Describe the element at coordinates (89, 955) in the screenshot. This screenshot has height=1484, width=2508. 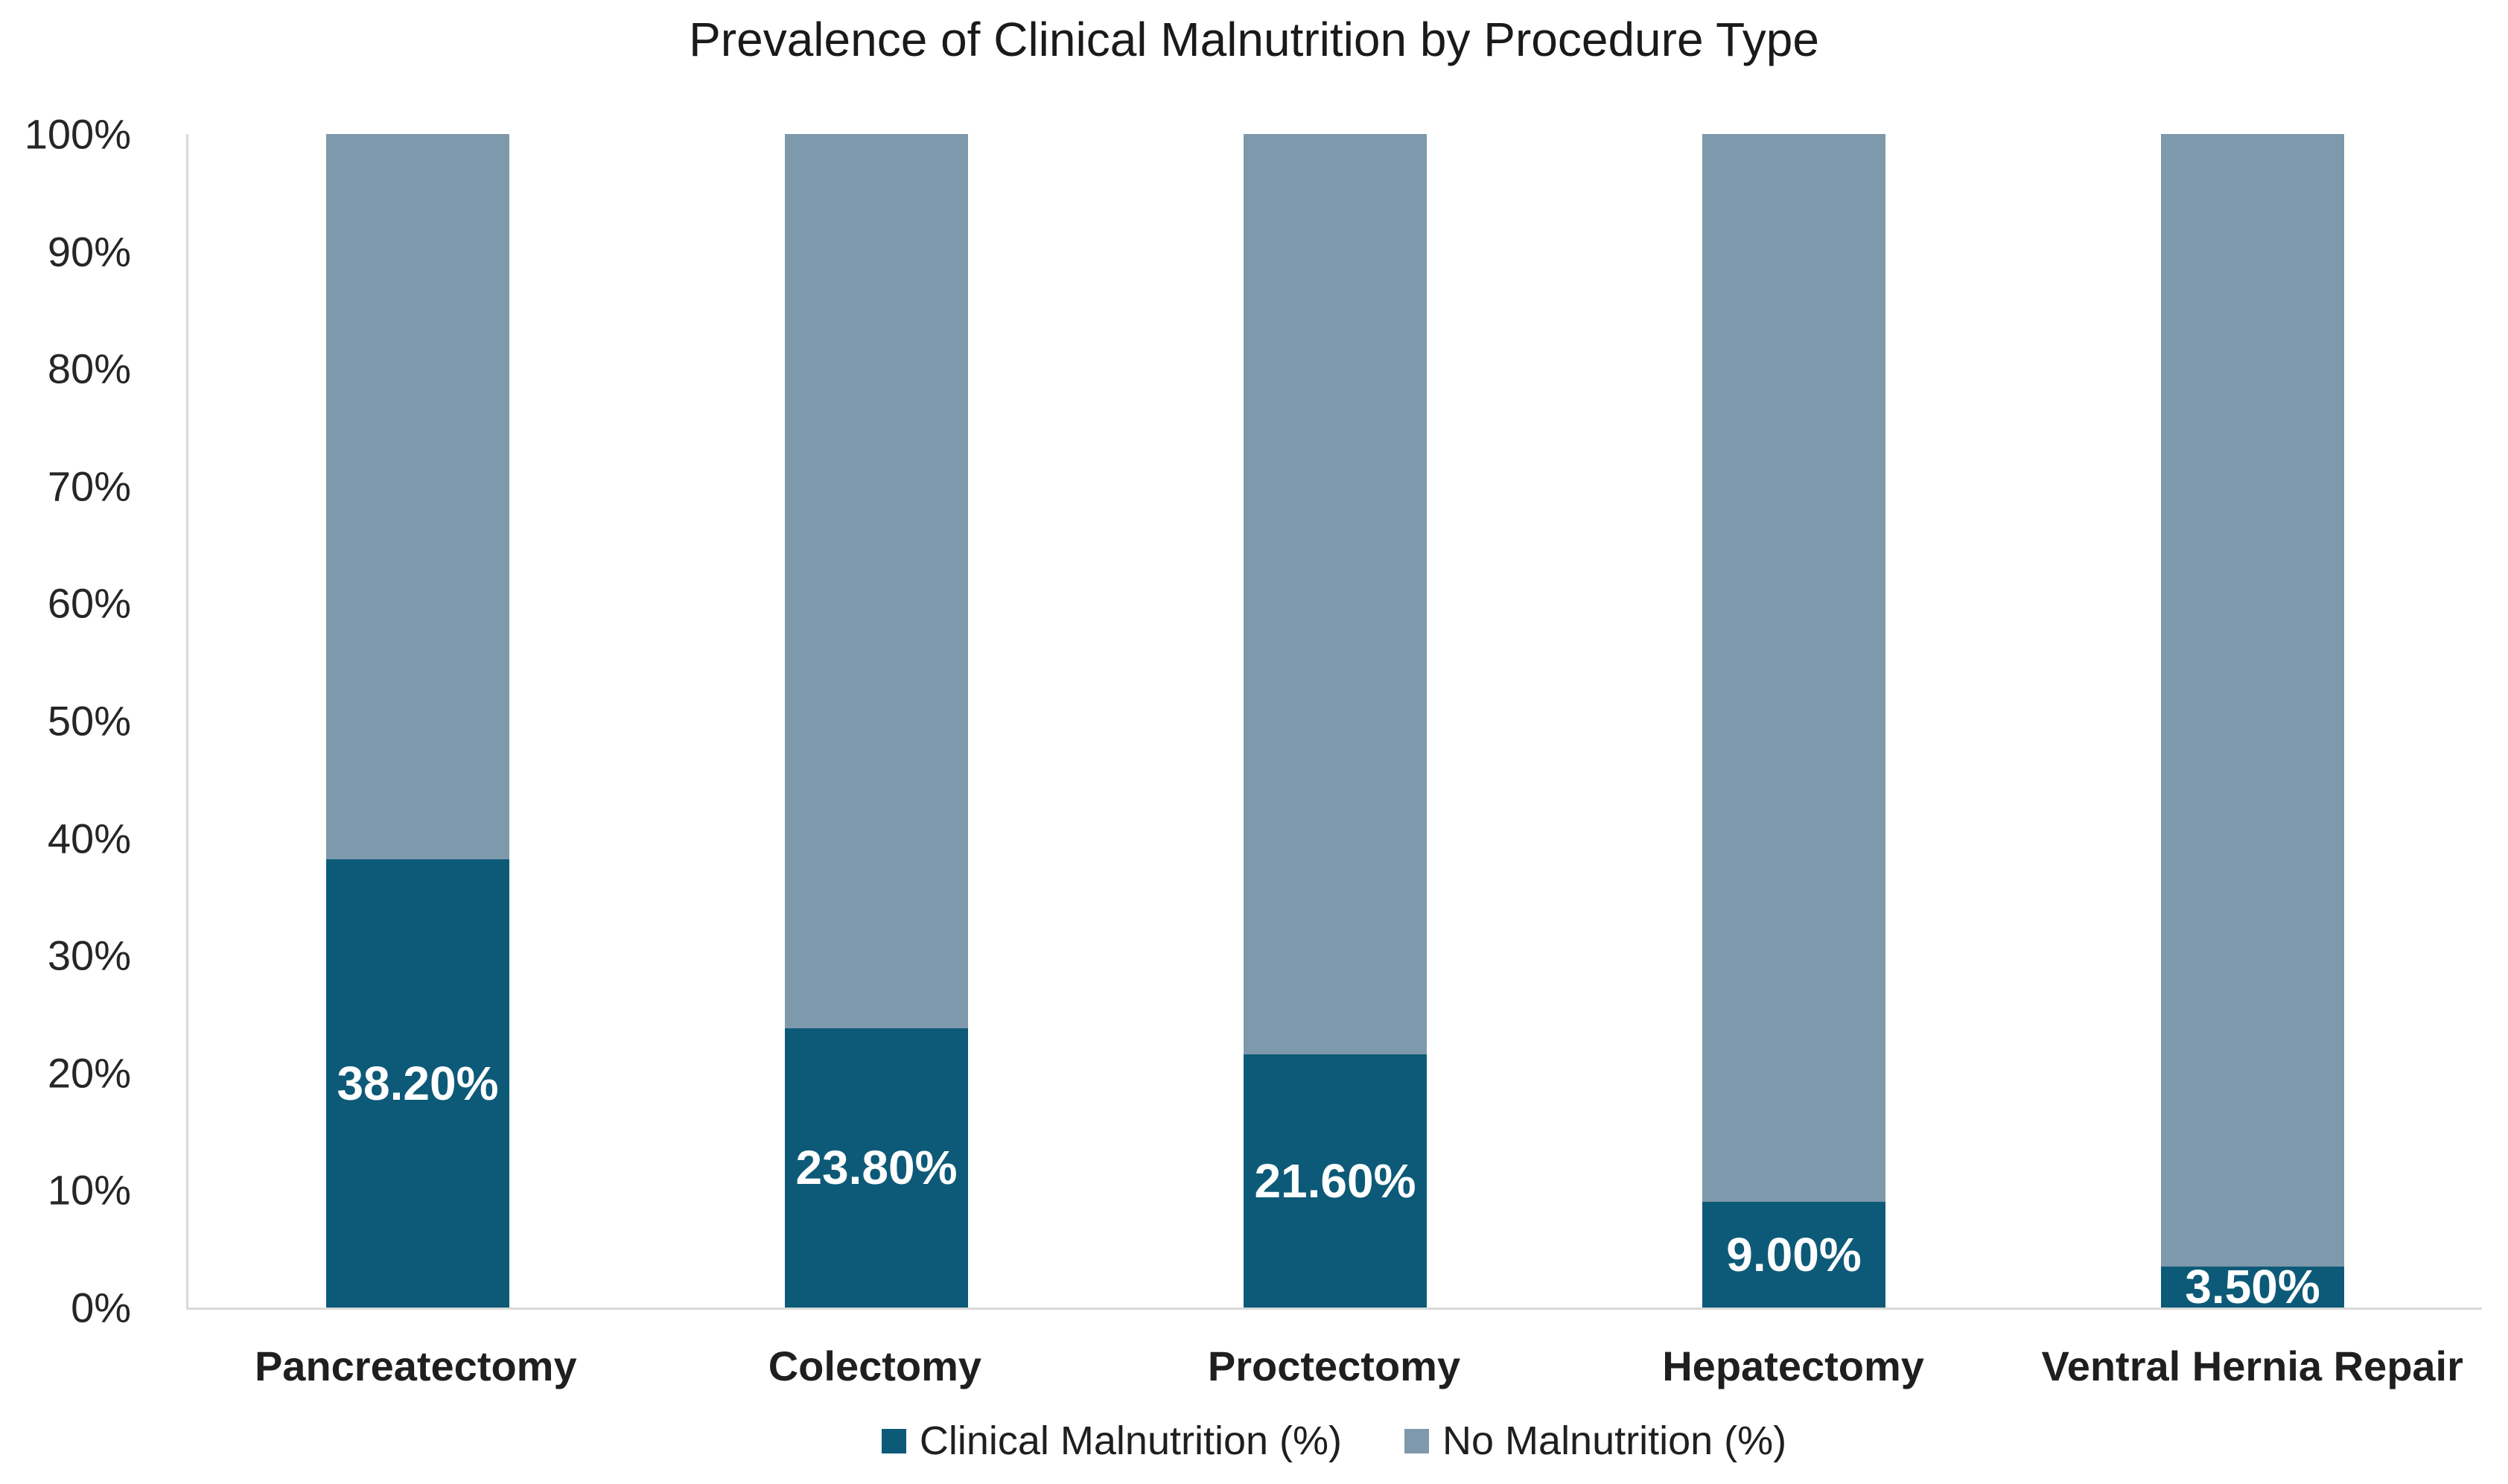
I see `y-axis-tick-label: 30%` at that location.